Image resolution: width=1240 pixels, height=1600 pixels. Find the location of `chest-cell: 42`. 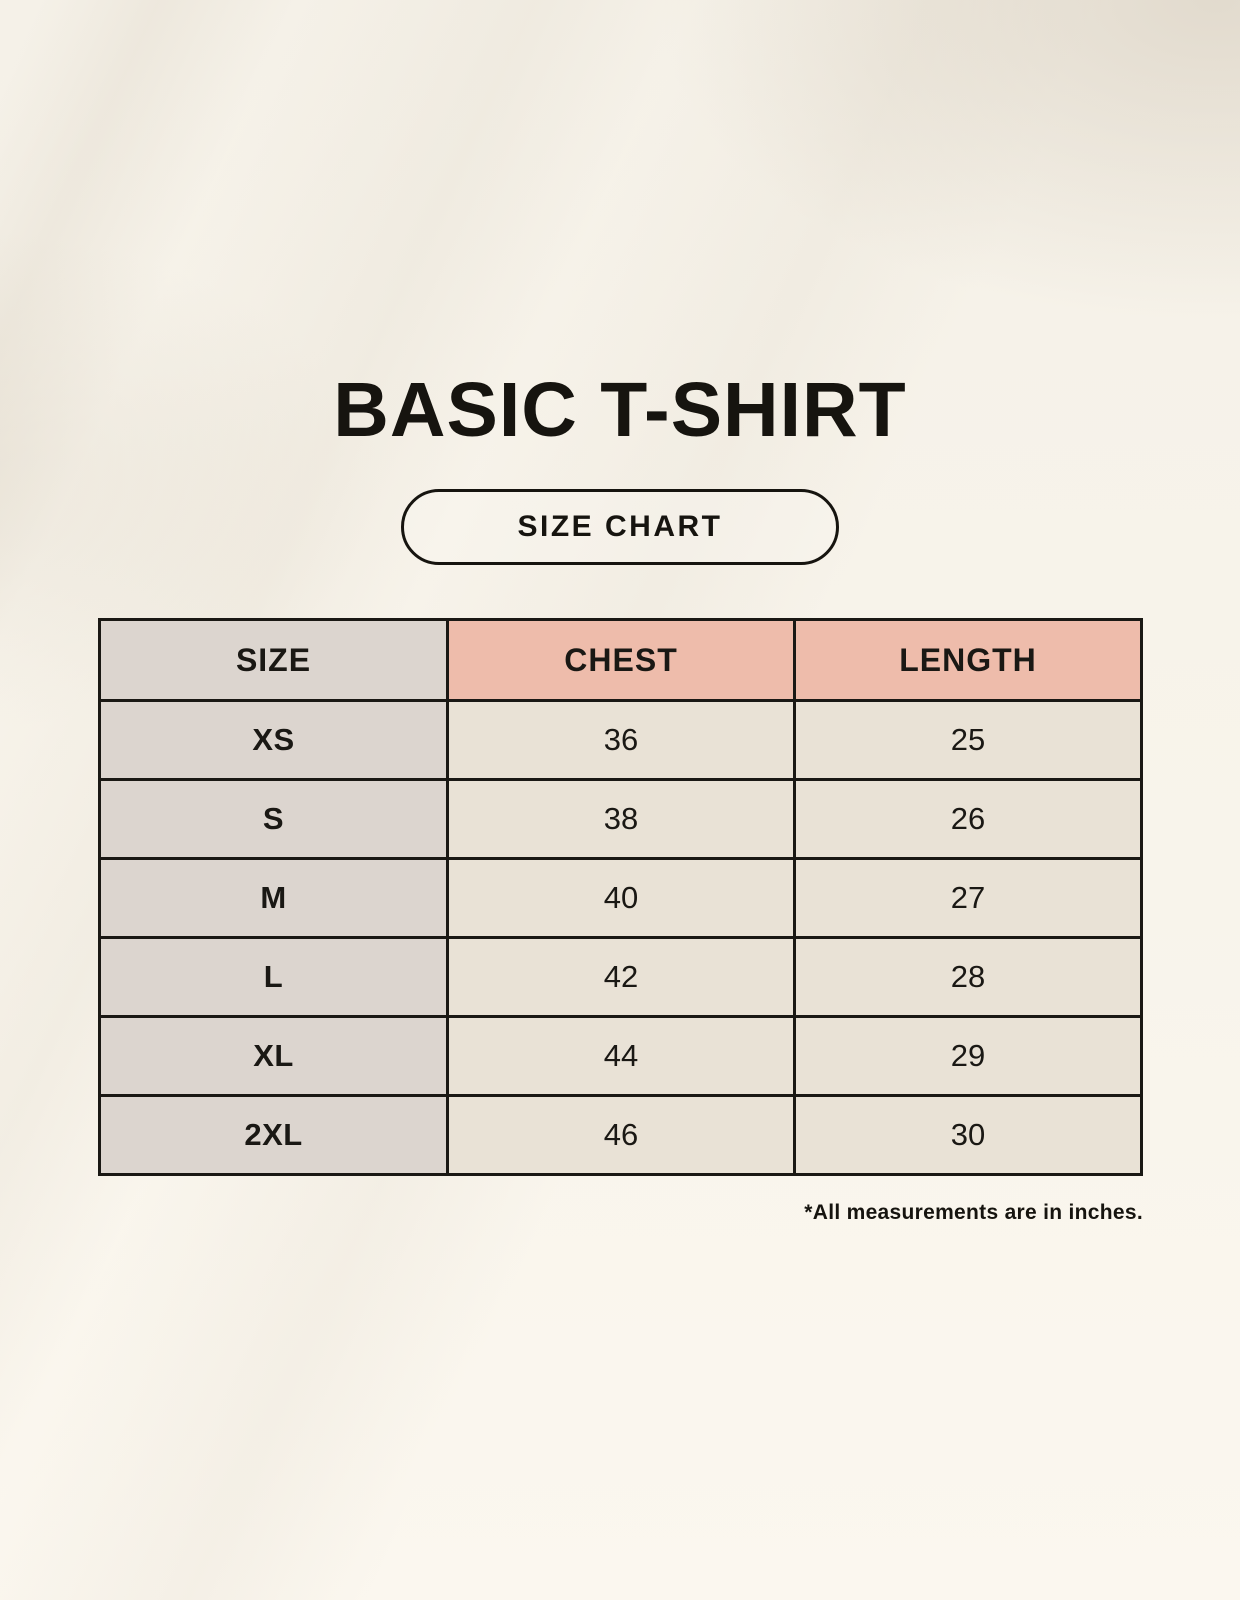

chest-cell: 42 is located at coordinates (621, 977).